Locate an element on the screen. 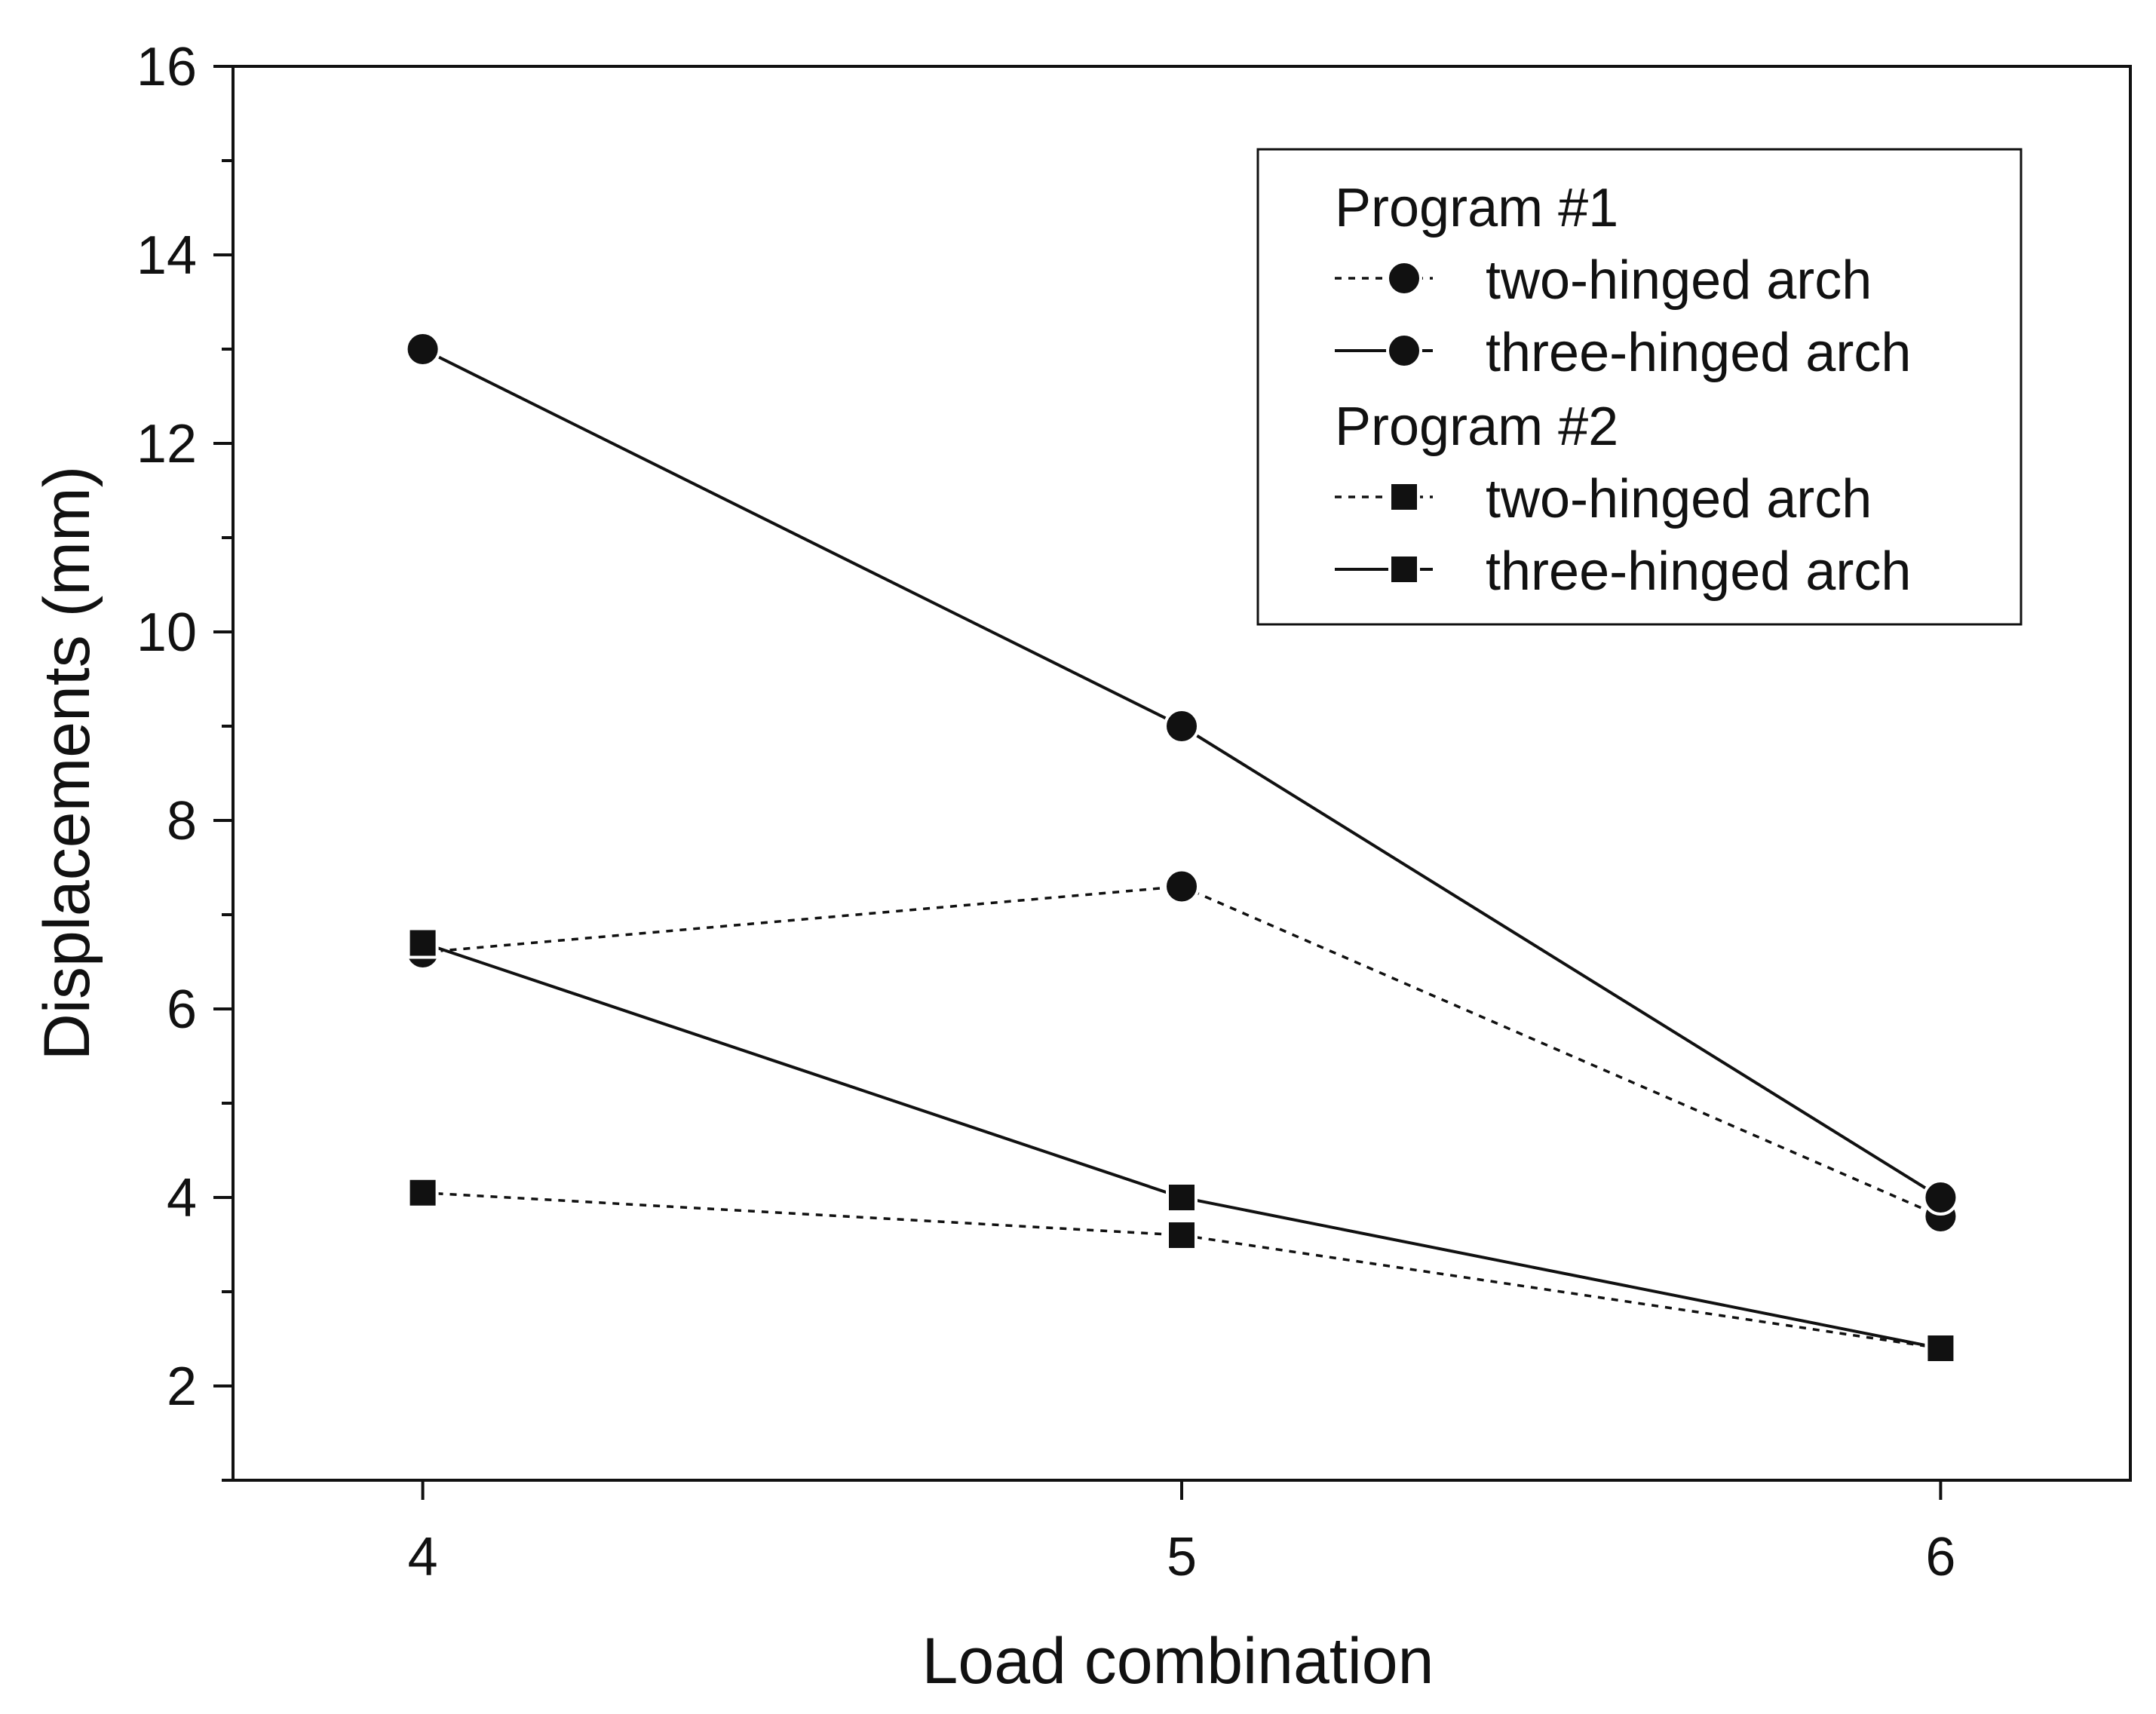 The width and height of the screenshot is (2156, 1714). y-axis: 2 4 6 8 10 12 14 16 is located at coordinates (185, 759).